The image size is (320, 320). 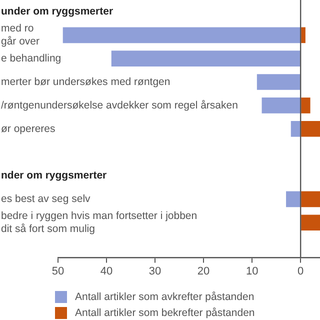 What do you see at coordinates (301, 271) in the screenshot?
I see `x-tick-label: 0` at bounding box center [301, 271].